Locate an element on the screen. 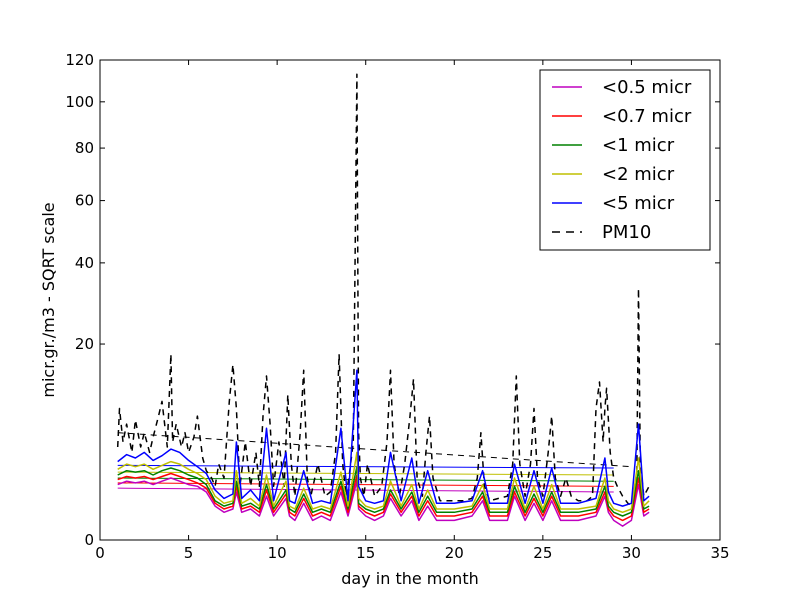 The image size is (800, 604). x-tick-label: 30 is located at coordinates (631, 553).